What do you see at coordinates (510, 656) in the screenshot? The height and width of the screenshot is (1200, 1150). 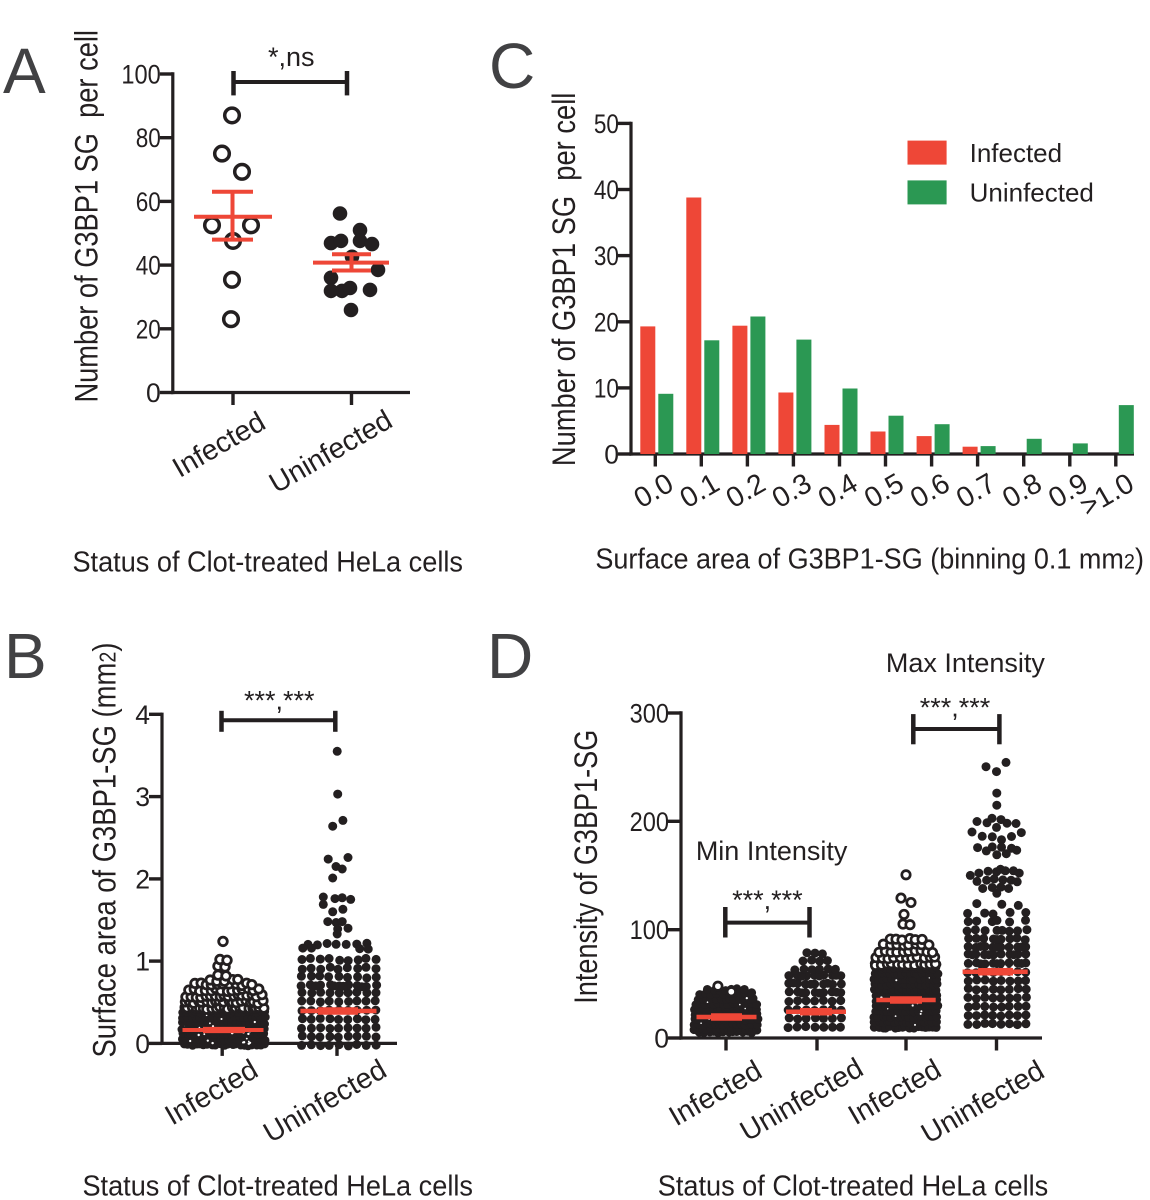 I see `svg-text: D` at bounding box center [510, 656].